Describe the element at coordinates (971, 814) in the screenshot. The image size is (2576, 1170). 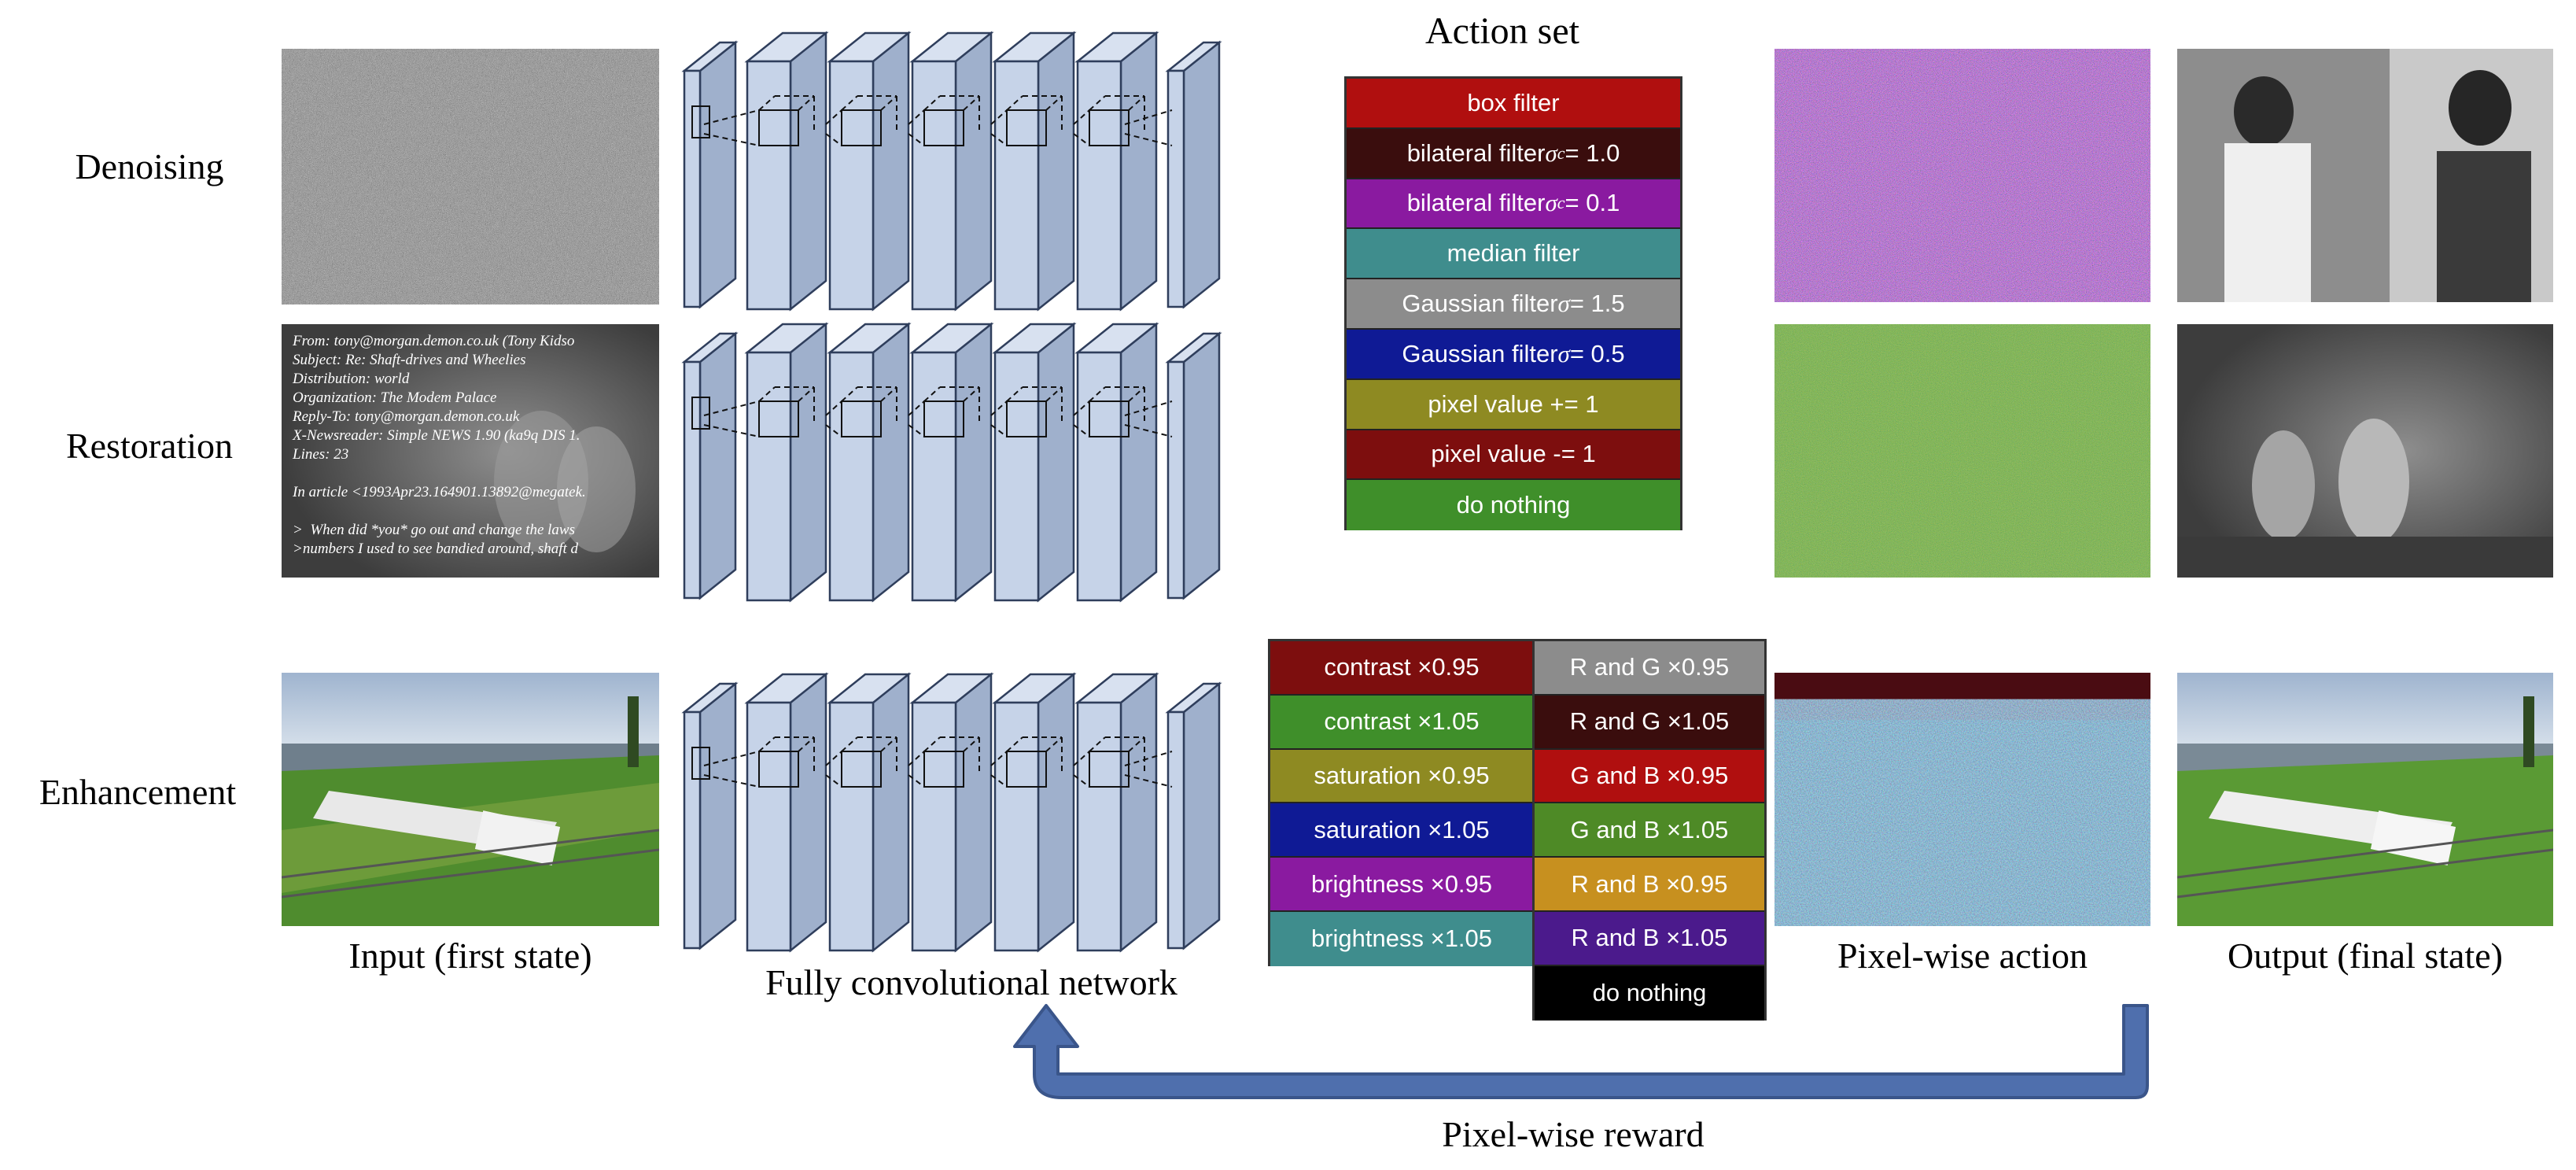
I see `fcn-diagram-enhancement` at that location.